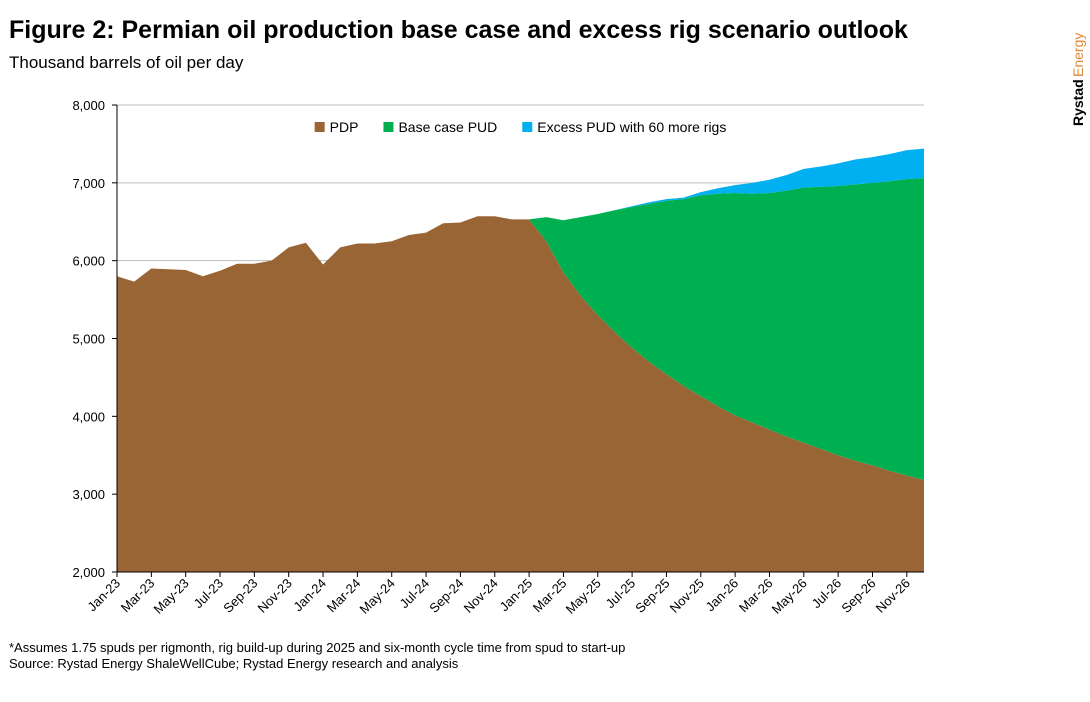 Image resolution: width=1090 pixels, height=702 pixels. Describe the element at coordinates (88, 261) in the screenshot. I see `y-tick-label: 6,000` at that location.